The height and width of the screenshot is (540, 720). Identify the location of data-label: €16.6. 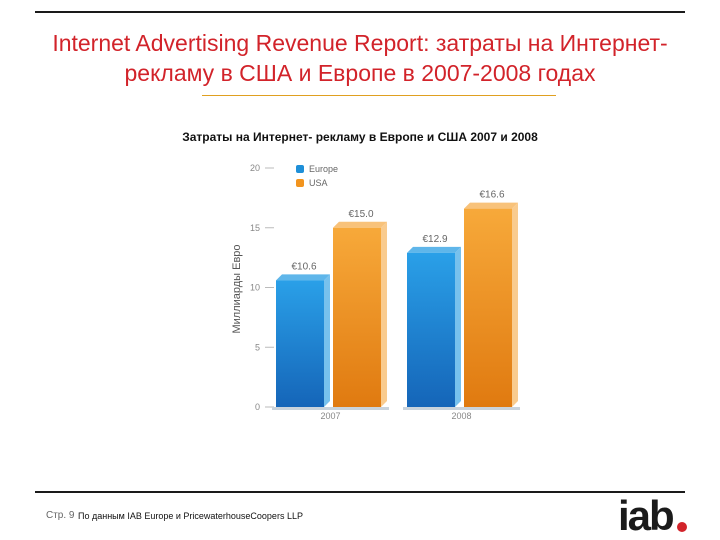
(491, 195).